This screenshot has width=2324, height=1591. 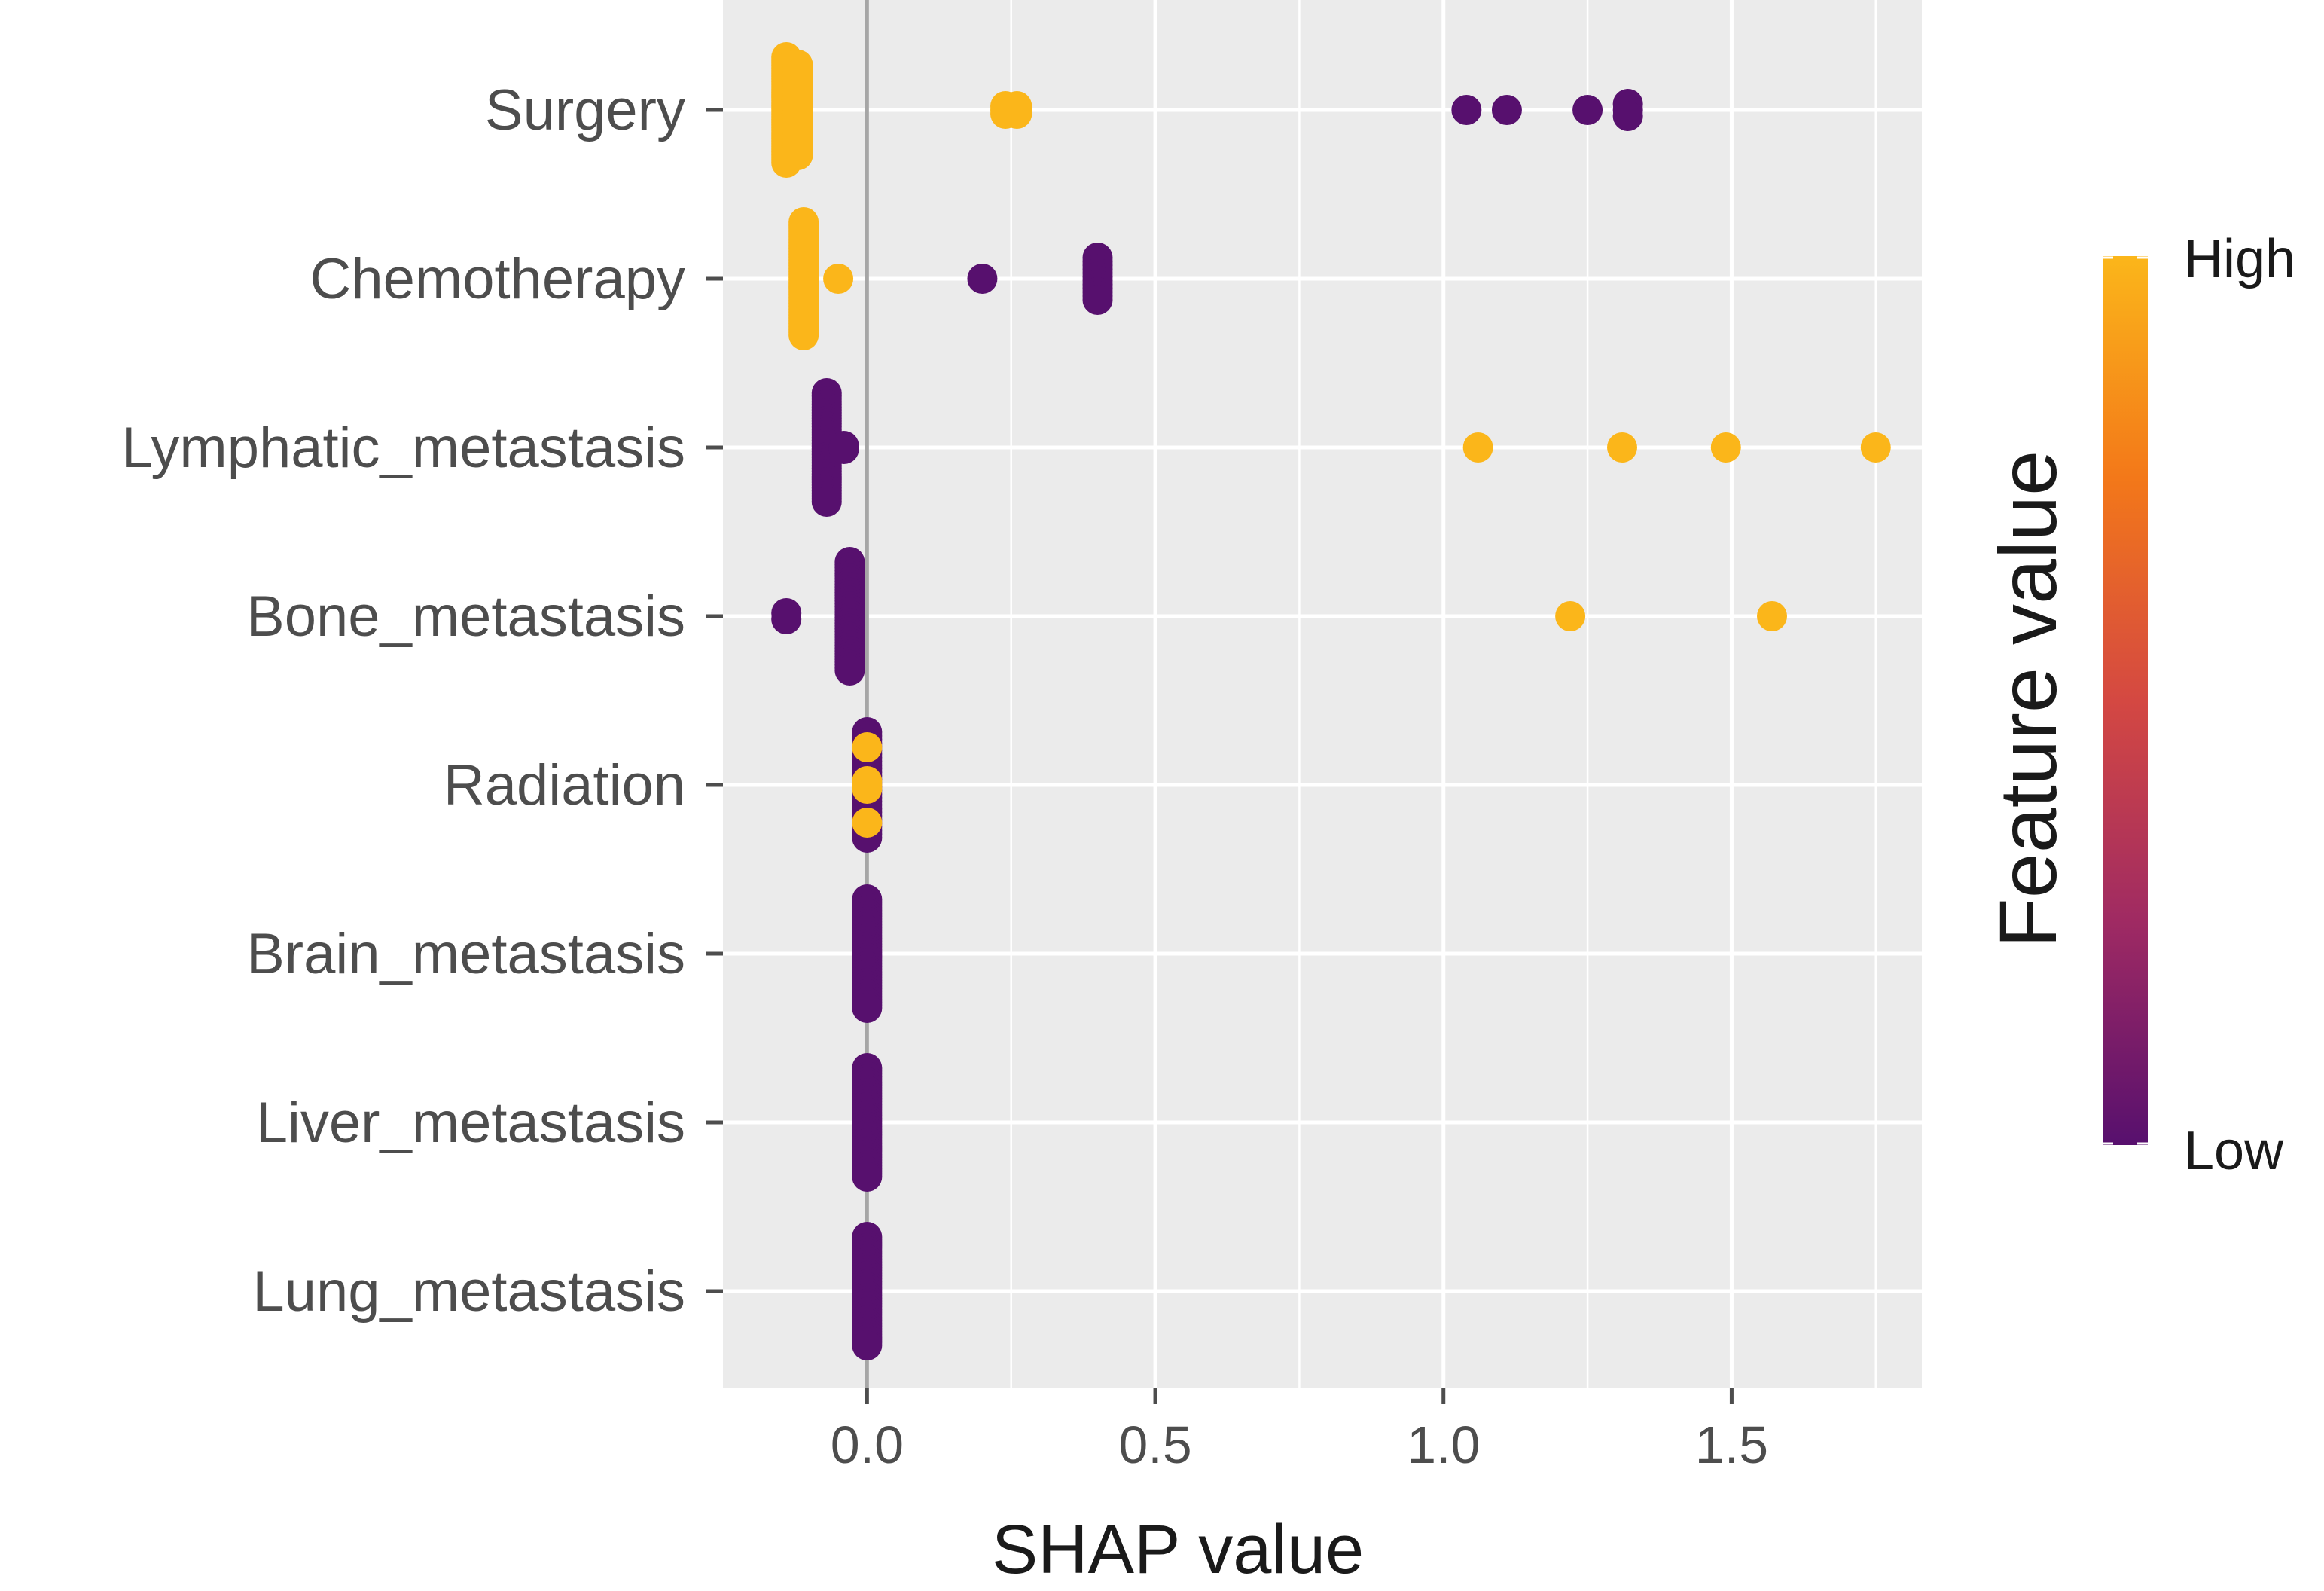 What do you see at coordinates (465, 617) in the screenshot?
I see `y-tick-label-bone-metastasis: Bone_metastasis` at bounding box center [465, 617].